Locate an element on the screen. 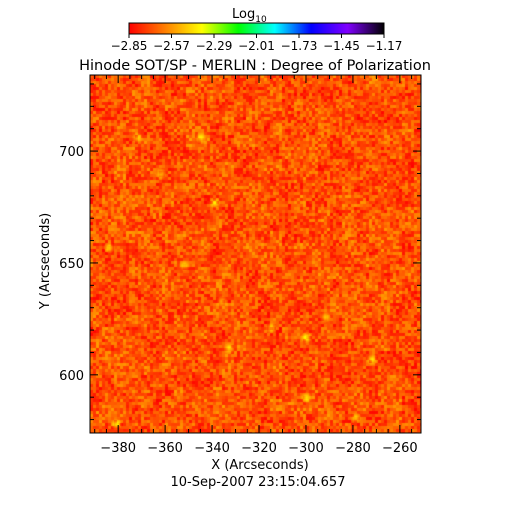 Image resolution: width=512 pixels, height=512 pixels. x-tick-label: −360 is located at coordinates (165, 448).